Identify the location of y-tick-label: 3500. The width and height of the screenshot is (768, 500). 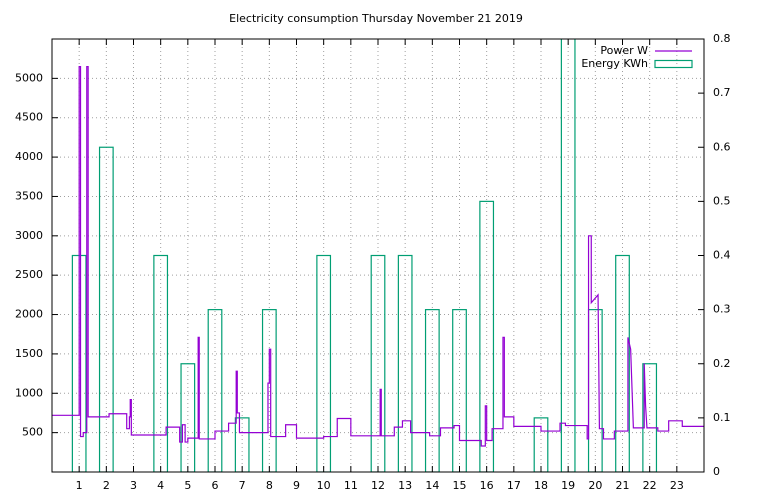
(29, 195).